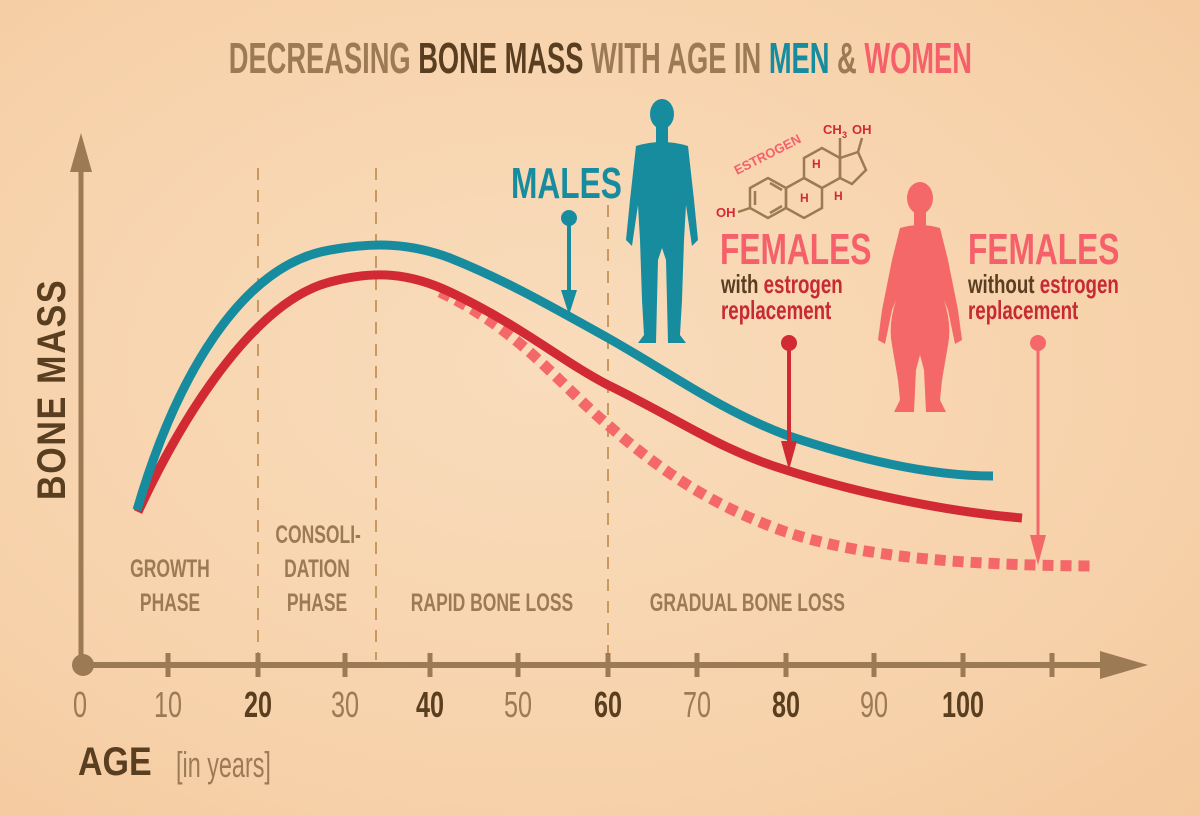 The image size is (1200, 816). Describe the element at coordinates (799, 58) in the screenshot. I see `title-men: MEN` at that location.